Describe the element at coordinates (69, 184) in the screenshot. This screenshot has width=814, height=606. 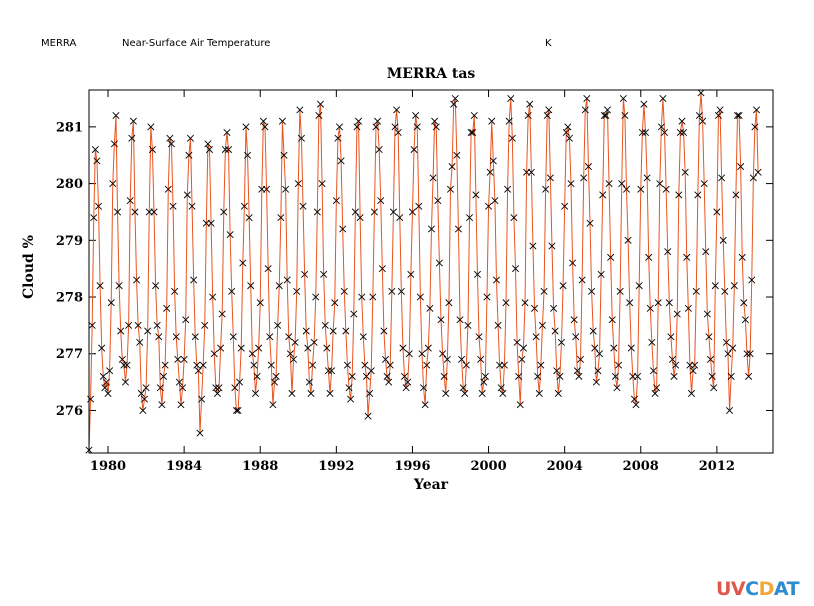
I see `y-tick-label: 280` at that location.